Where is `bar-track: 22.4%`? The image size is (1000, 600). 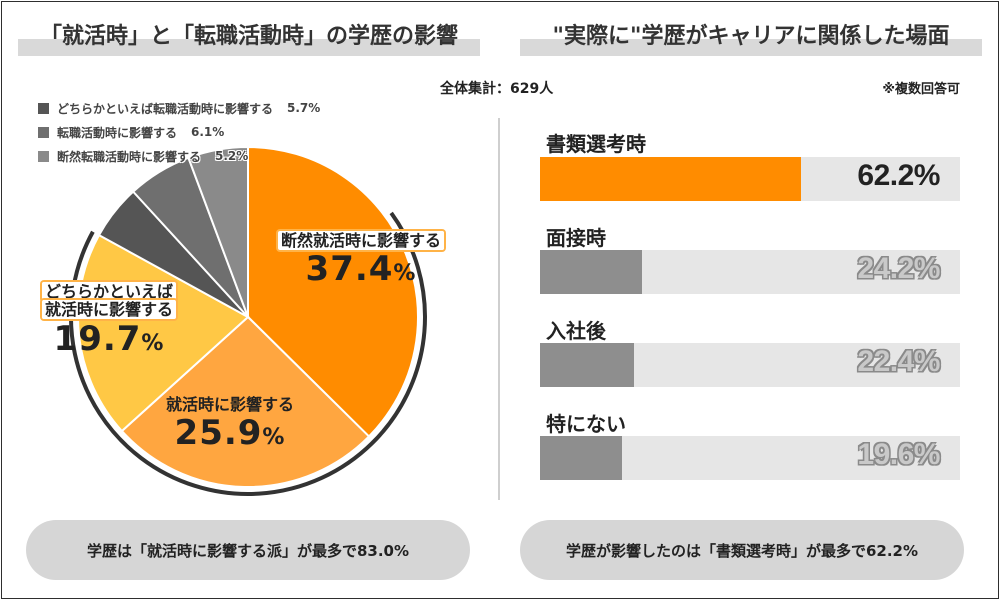 bar-track: 22.4% is located at coordinates (750, 365).